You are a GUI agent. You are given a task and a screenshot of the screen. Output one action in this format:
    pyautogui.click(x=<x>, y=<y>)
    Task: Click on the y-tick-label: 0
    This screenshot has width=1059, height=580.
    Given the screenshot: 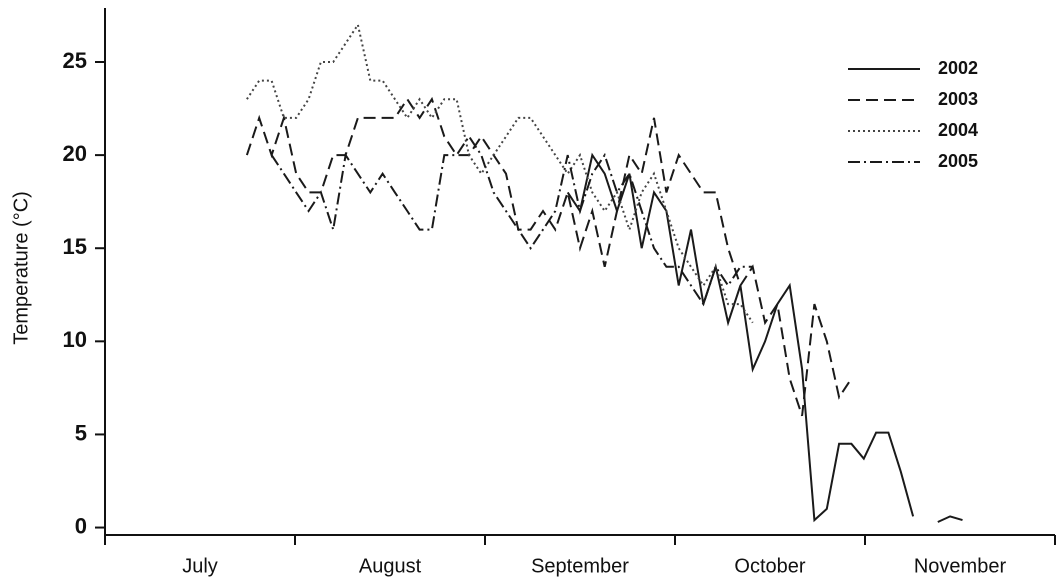 What is the action you would take?
    pyautogui.click(x=81, y=525)
    